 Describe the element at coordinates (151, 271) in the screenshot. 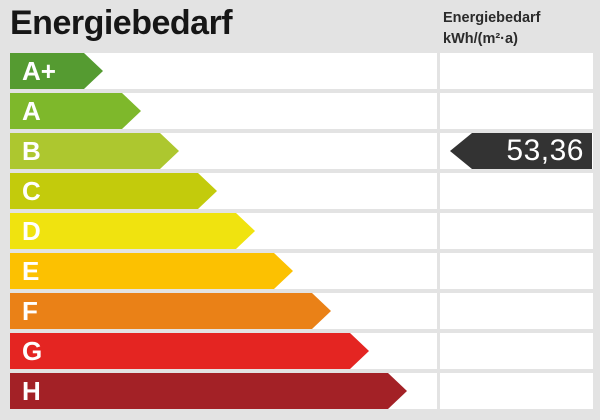

I see `class-arrow-e: E` at that location.